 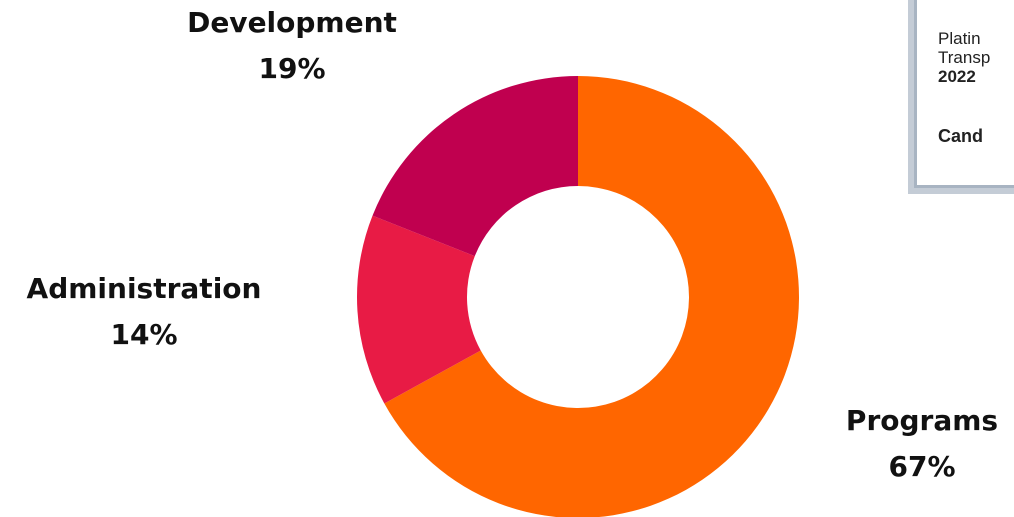 I want to click on transparency-badge: Platin Transp 2022 Cand, so click(x=961, y=97).